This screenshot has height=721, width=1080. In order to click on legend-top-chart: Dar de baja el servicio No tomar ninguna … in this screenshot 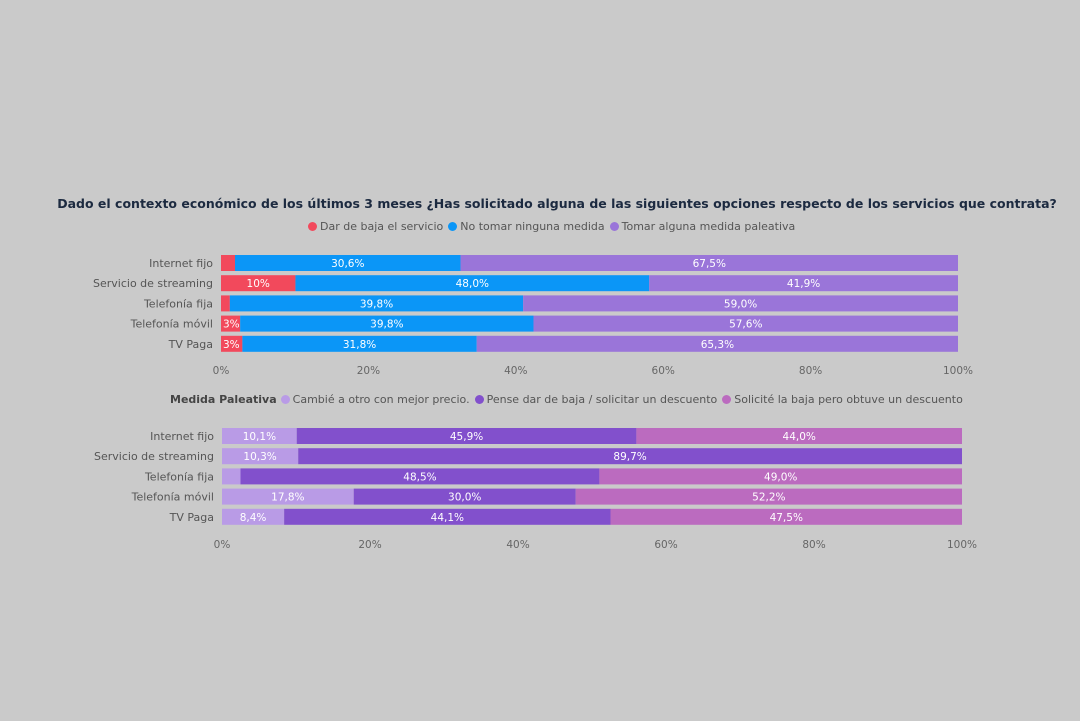, I will do `click(554, 226)`.